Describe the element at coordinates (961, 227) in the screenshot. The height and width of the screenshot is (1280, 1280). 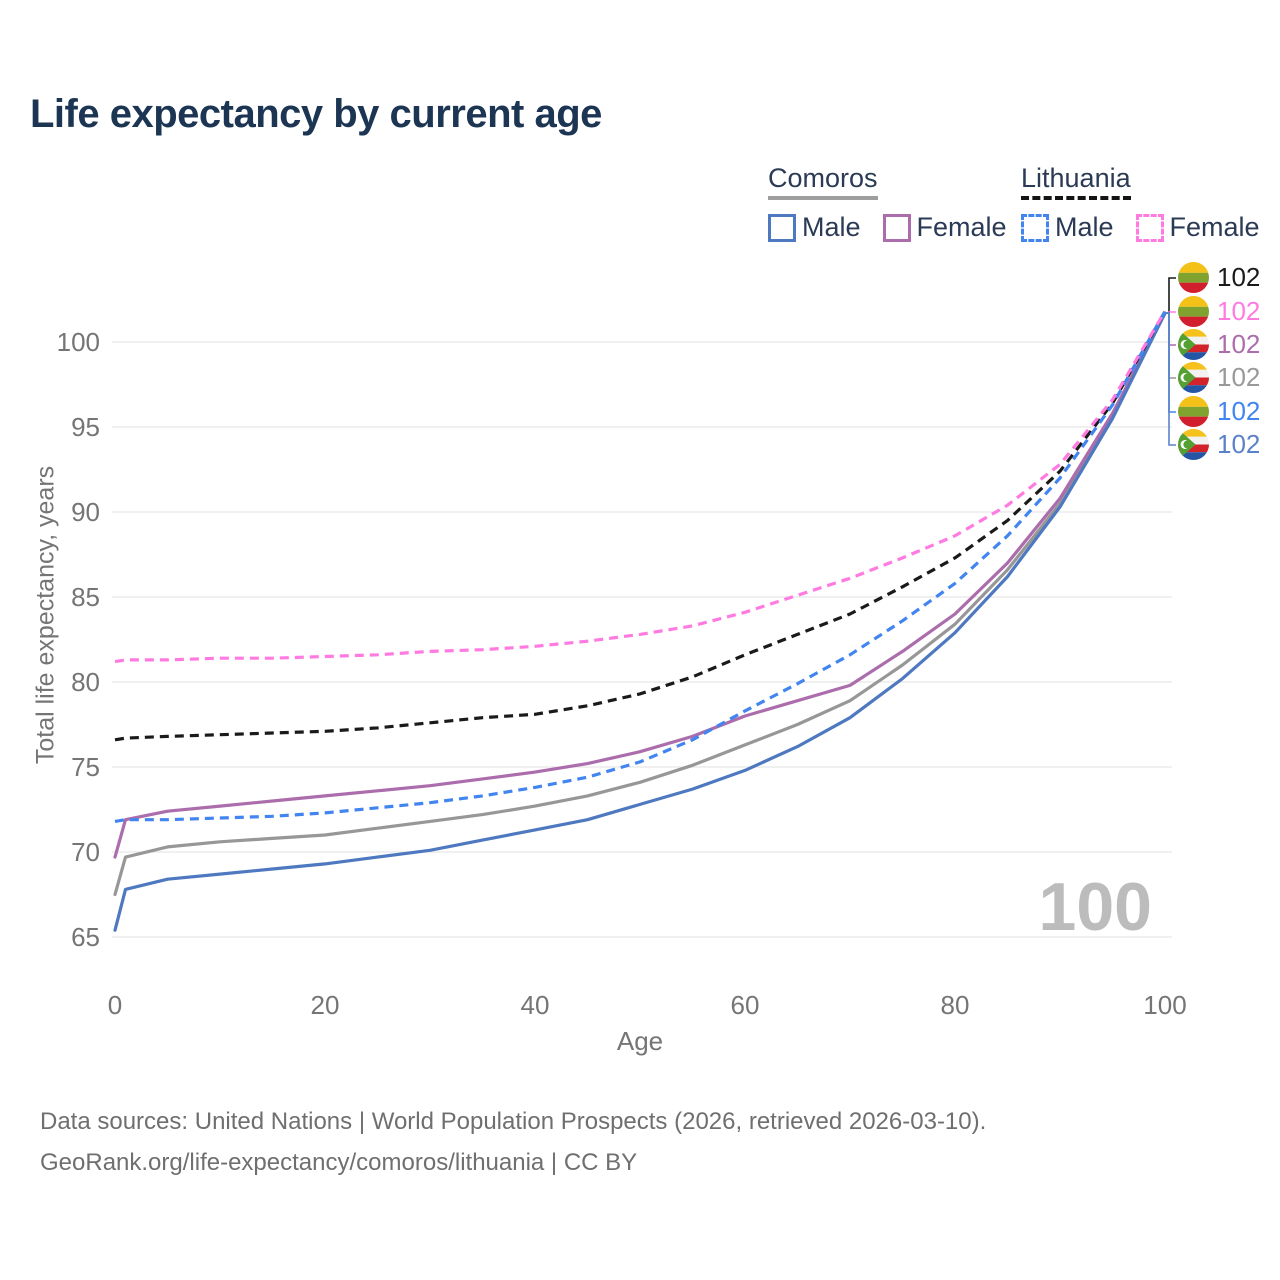
I see `legend-label-comoros-female: Female` at that location.